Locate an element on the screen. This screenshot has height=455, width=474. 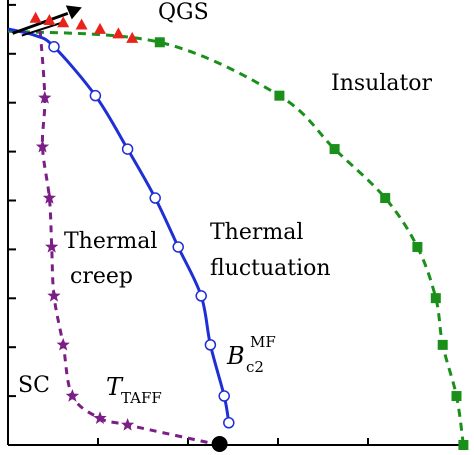
sc-label: SC is located at coordinates (34, 385).